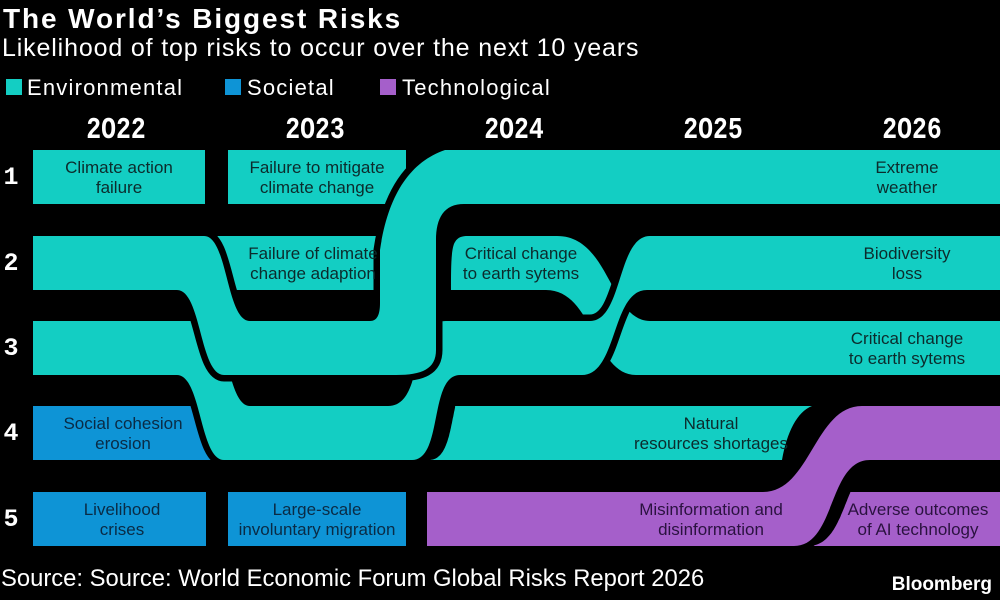  What do you see at coordinates (312, 253) in the screenshot?
I see `svg-text: Failure of climate` at bounding box center [312, 253].